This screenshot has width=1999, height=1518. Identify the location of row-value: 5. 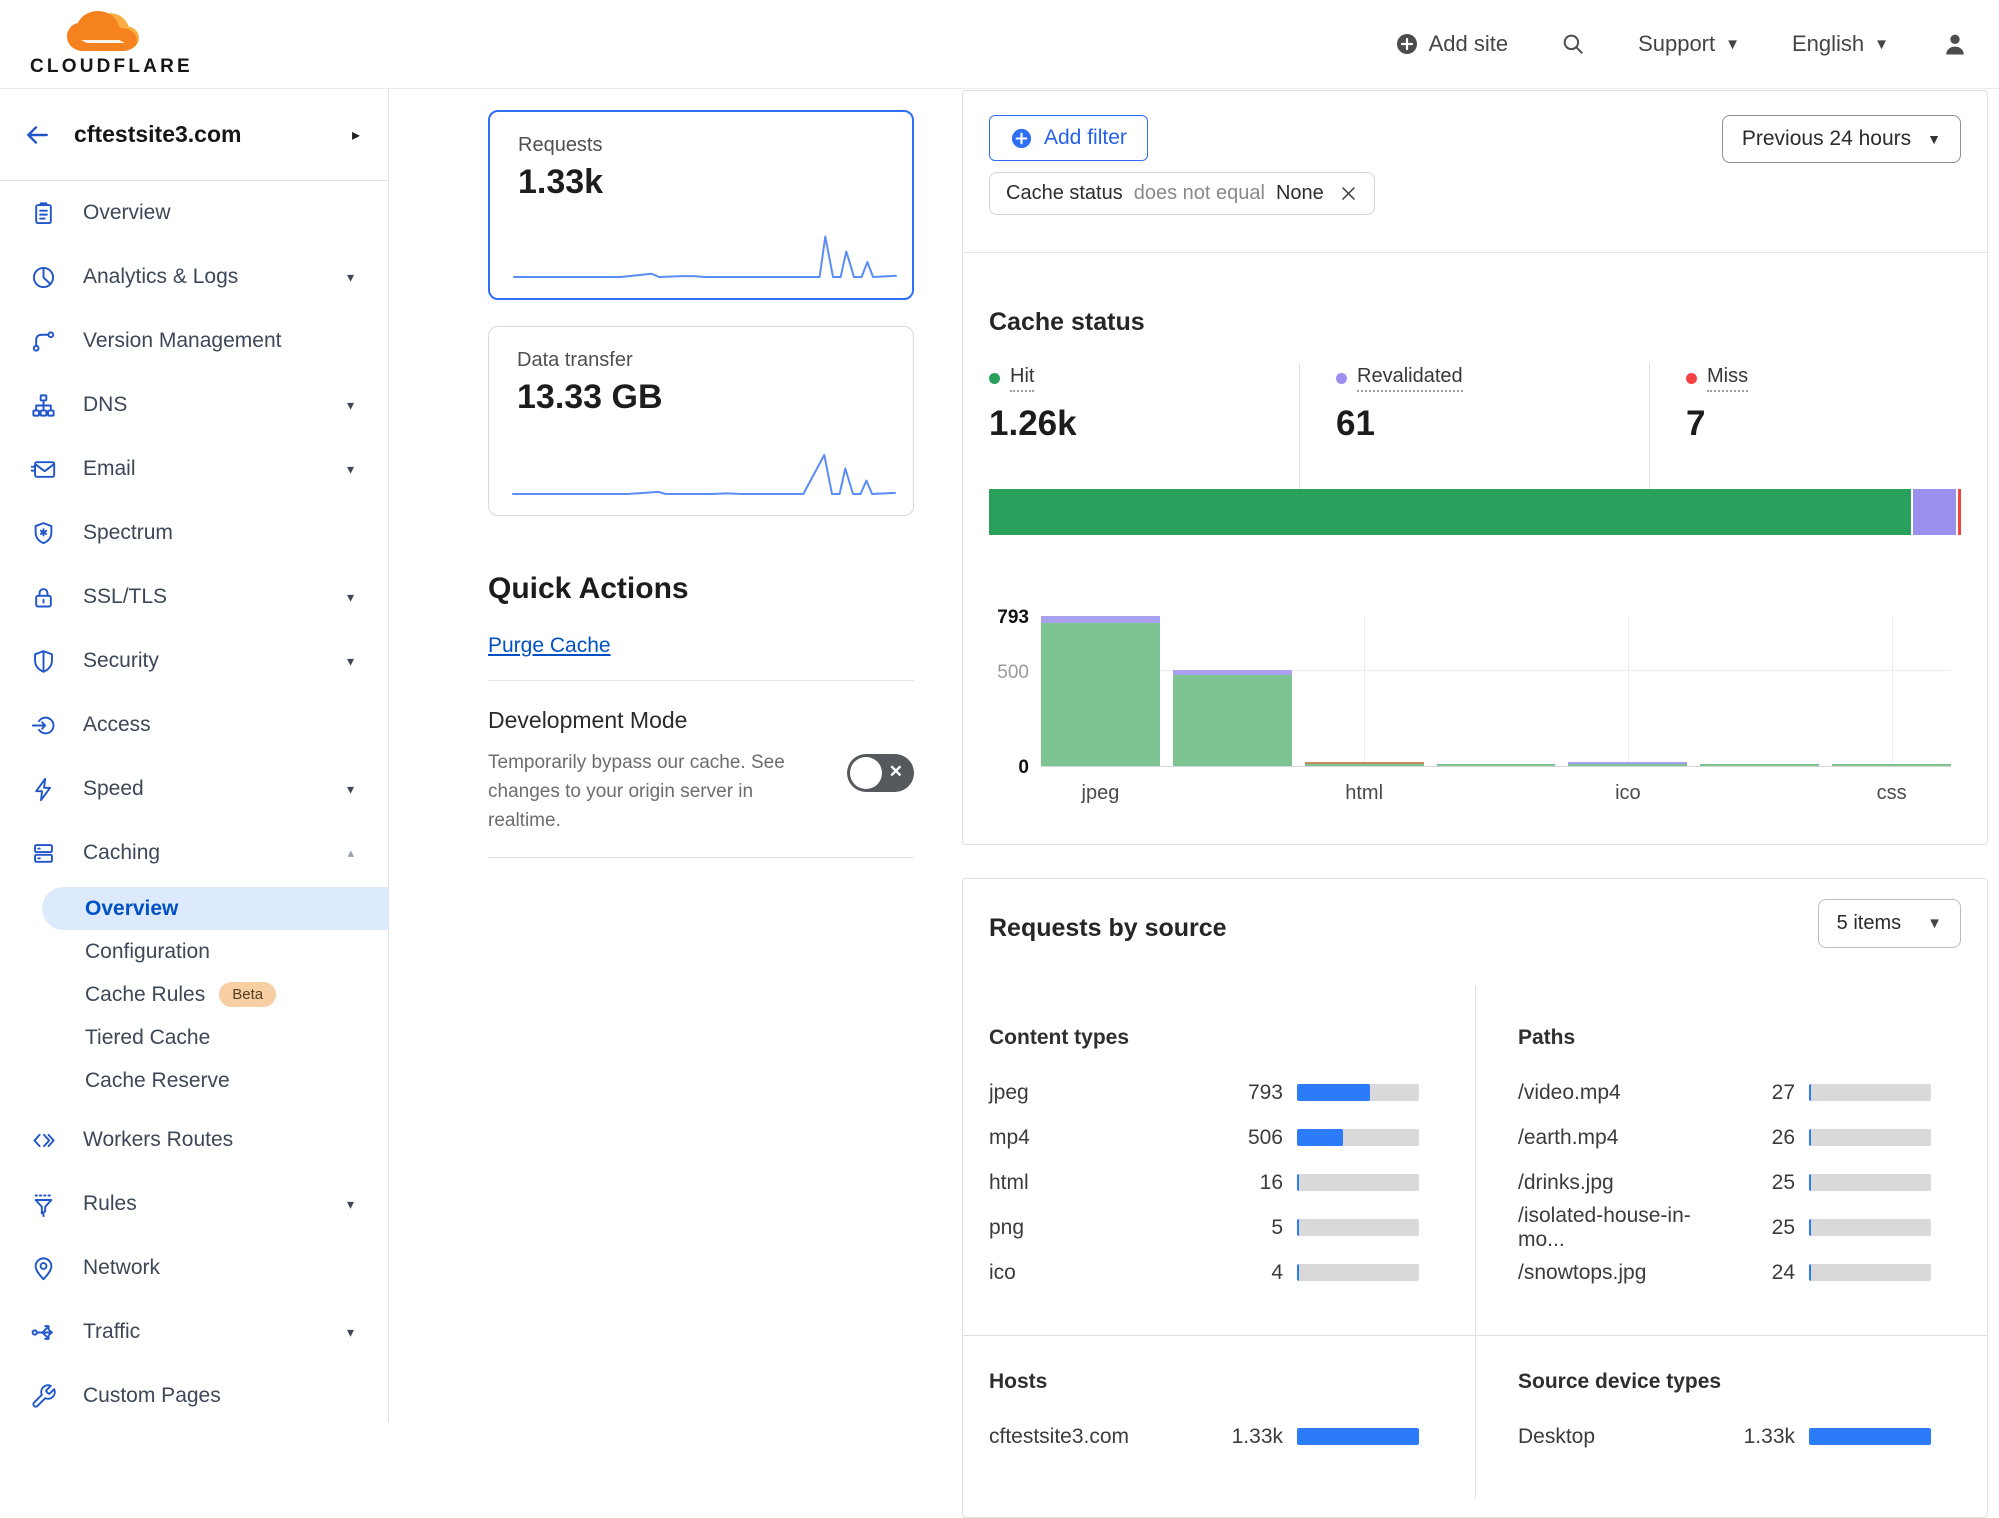
(1277, 1227).